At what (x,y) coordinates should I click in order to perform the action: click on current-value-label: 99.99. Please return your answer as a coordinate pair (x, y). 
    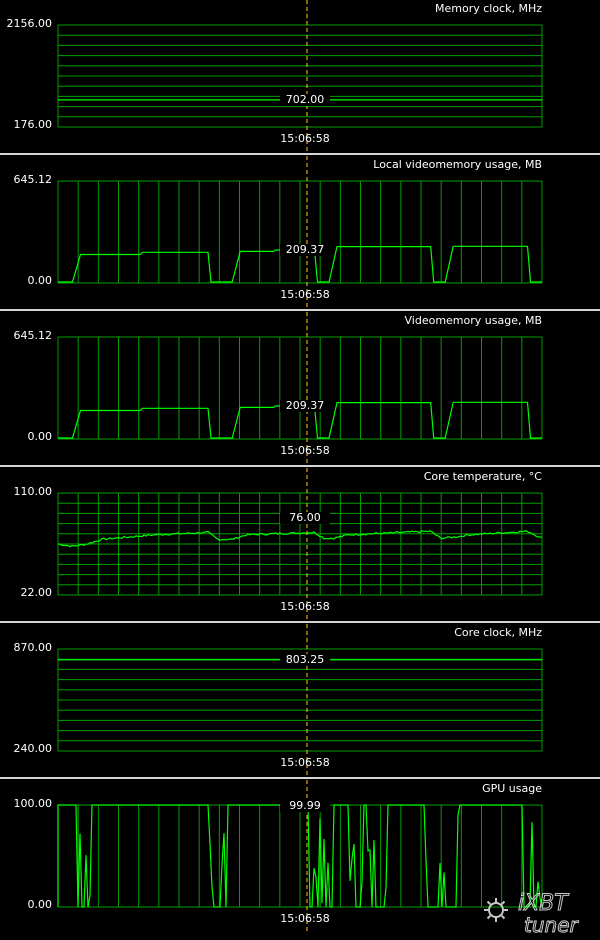
    Looking at the image, I should click on (305, 806).